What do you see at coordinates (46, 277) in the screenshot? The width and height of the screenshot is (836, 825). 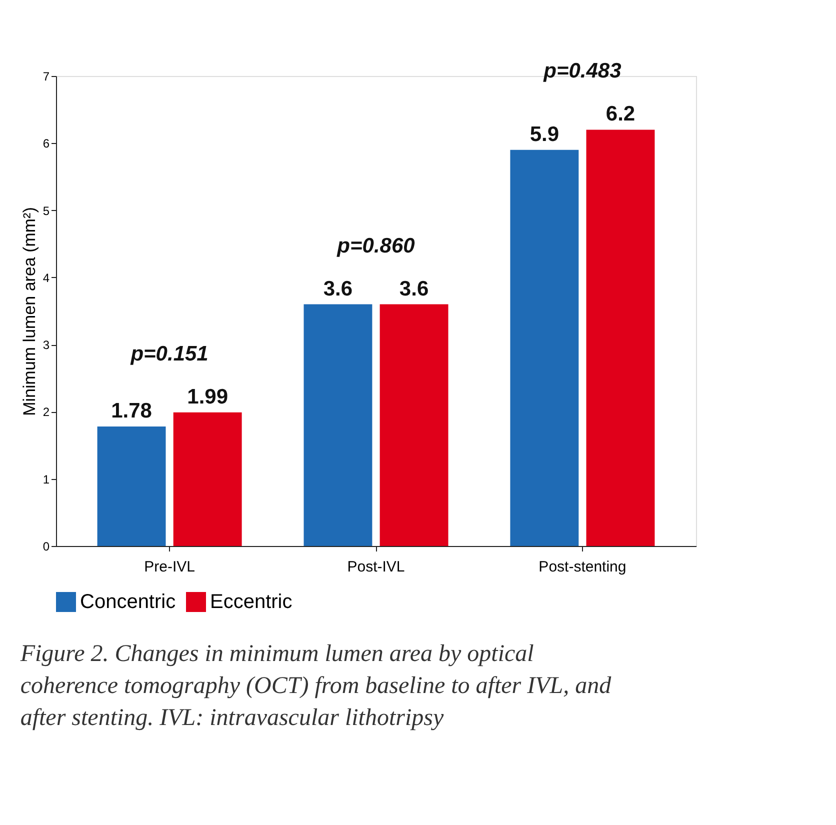 I see `y-tick-label: 4` at bounding box center [46, 277].